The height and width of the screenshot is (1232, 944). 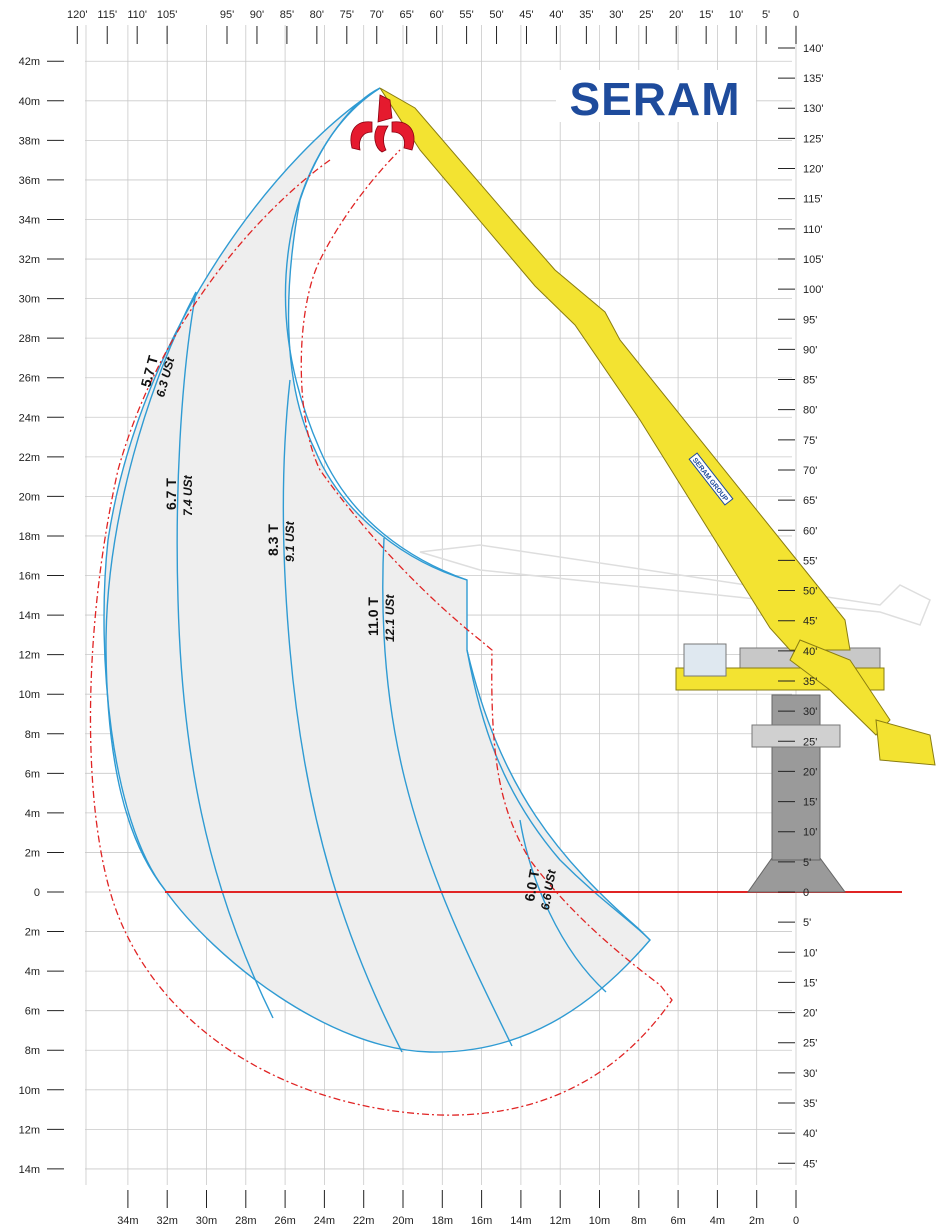 I want to click on height-tick-label: 20m, so click(x=29, y=497).